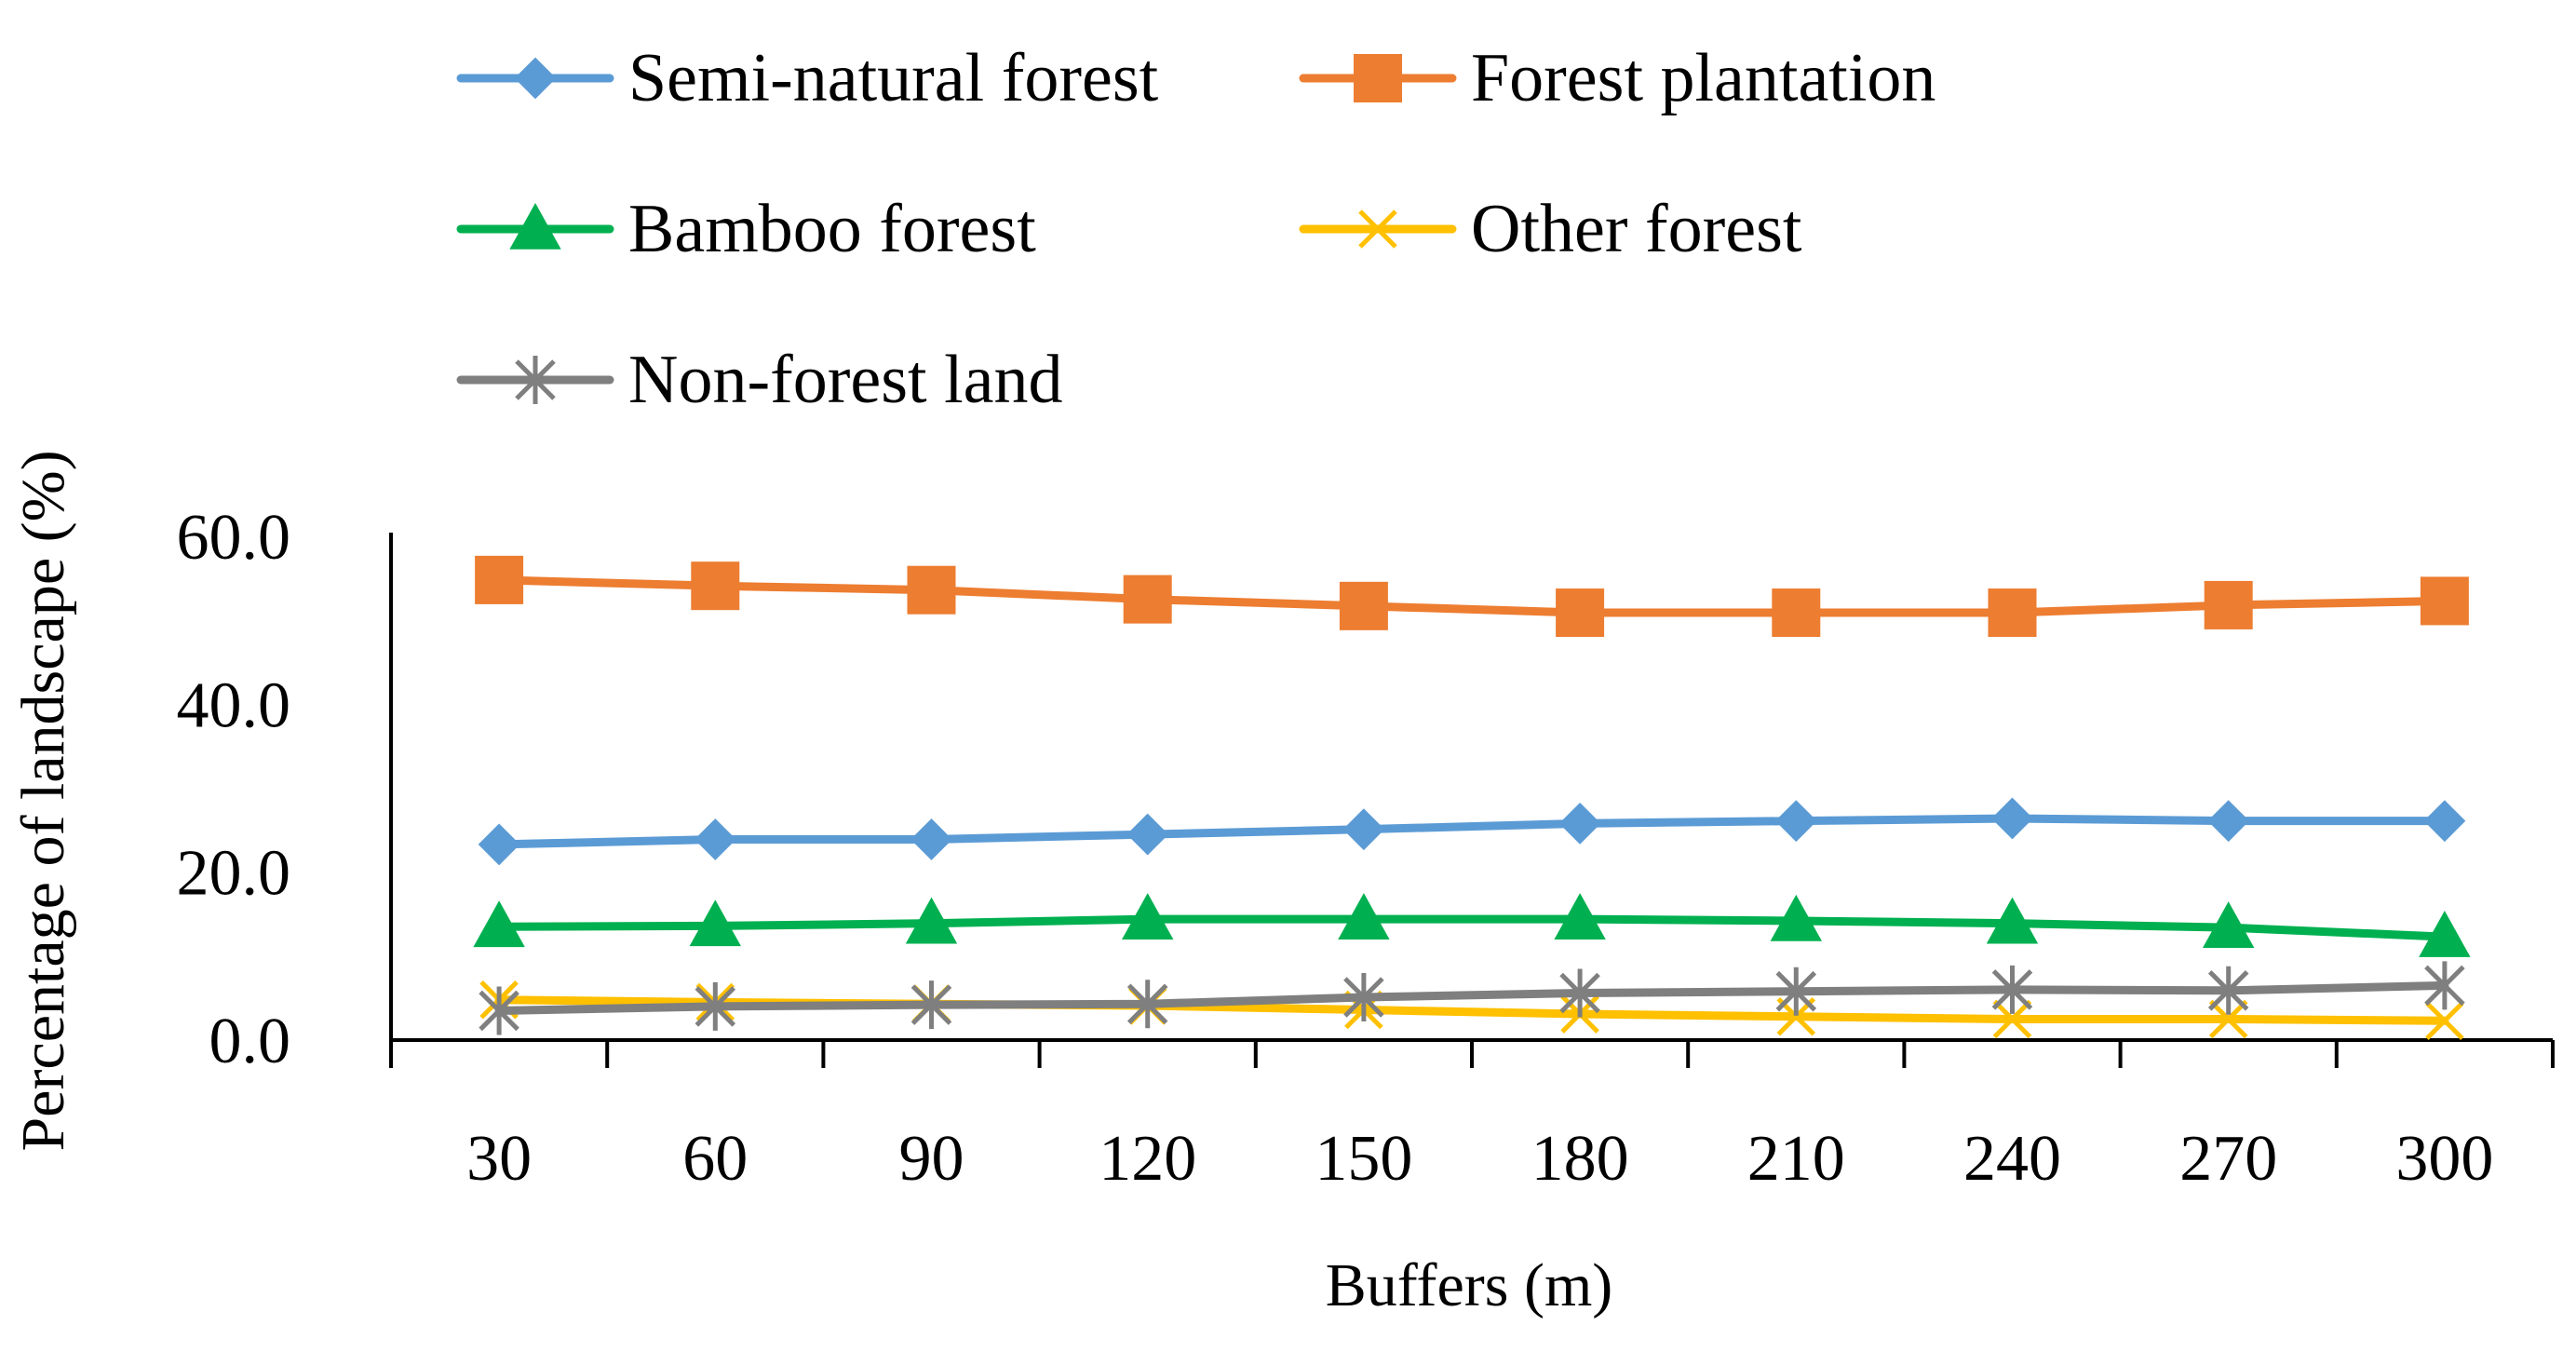  What do you see at coordinates (234, 874) in the screenshot?
I see `y-tick-label: 20.0` at bounding box center [234, 874].